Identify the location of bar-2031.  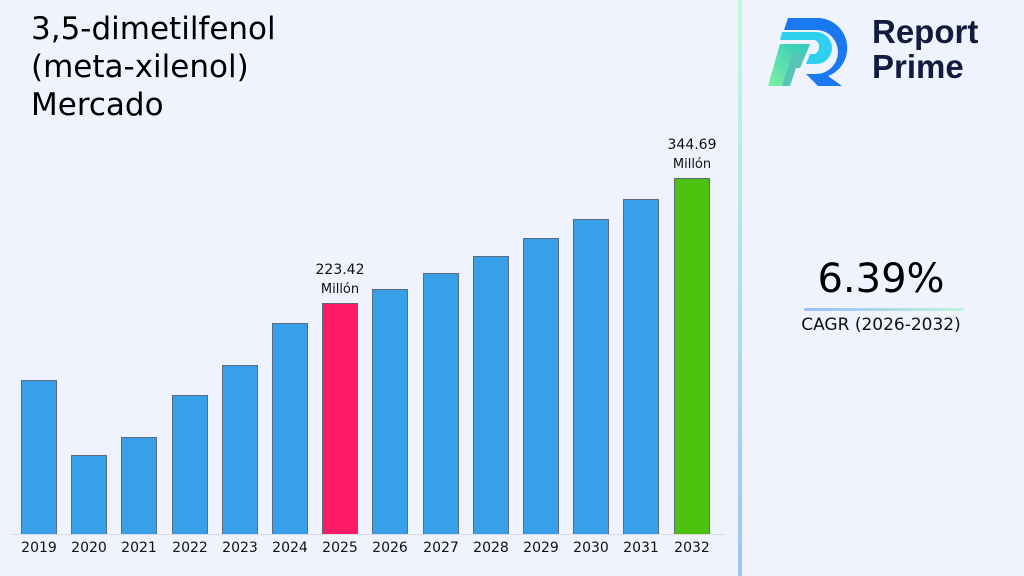
(641, 366).